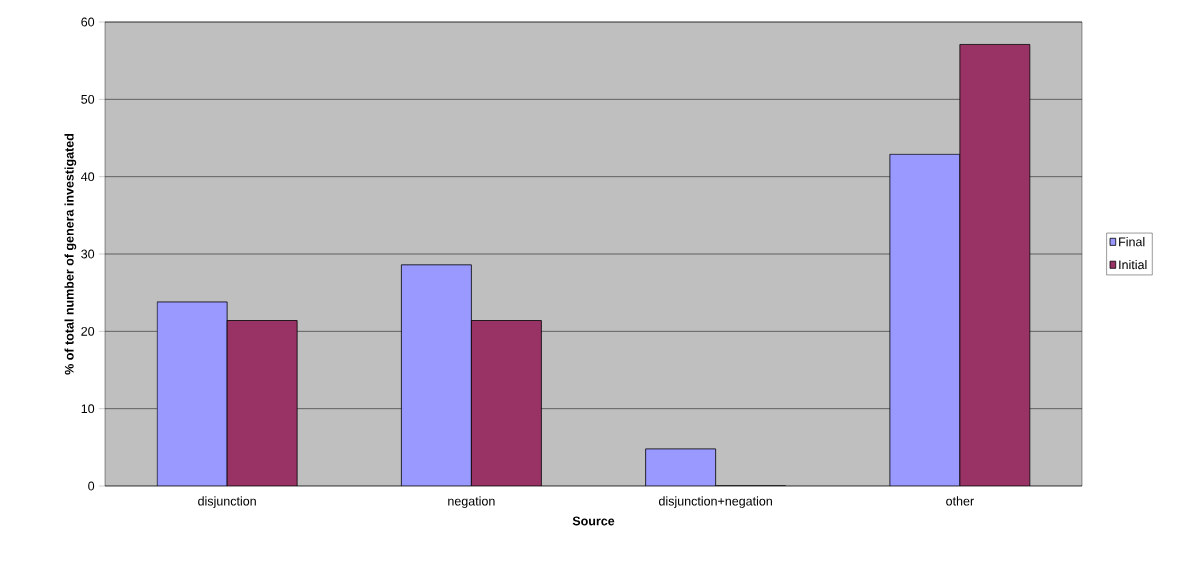  I want to click on x-tick-label: other, so click(960, 501).